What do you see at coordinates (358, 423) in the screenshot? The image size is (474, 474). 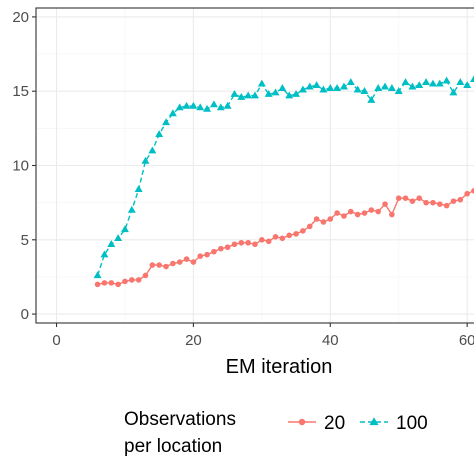 I see `legend-keys: 20 100` at bounding box center [358, 423].